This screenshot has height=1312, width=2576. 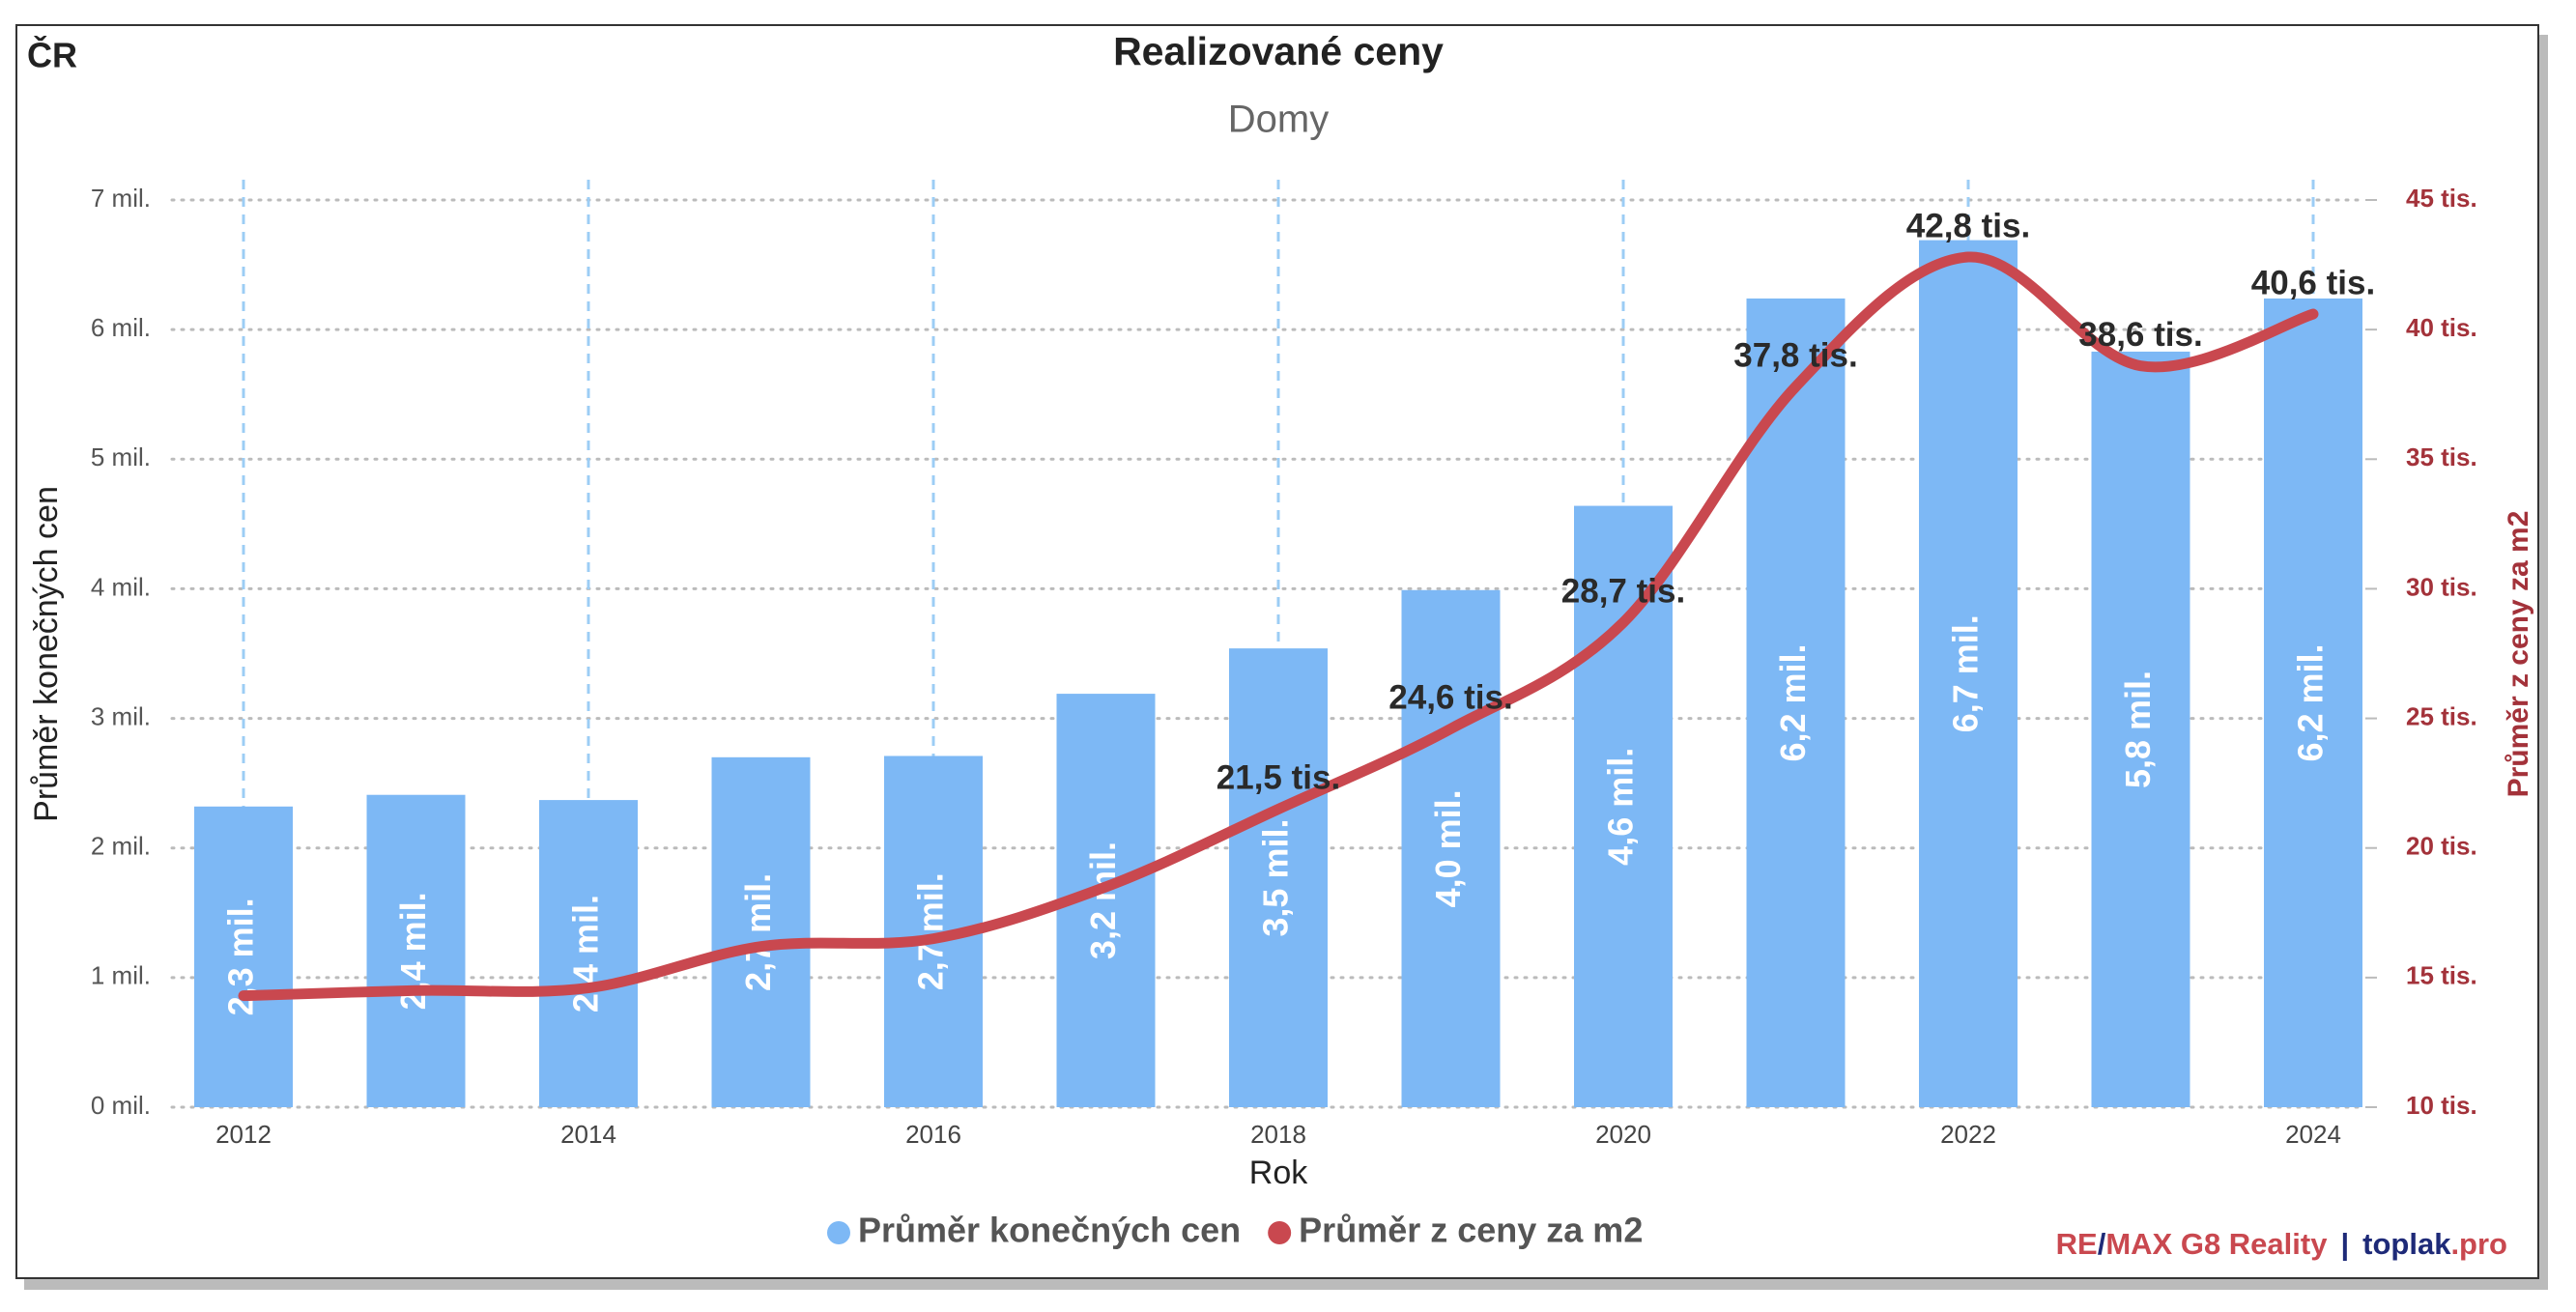 What do you see at coordinates (121, 1106) in the screenshot?
I see `y-tick-label: 0 mil.` at bounding box center [121, 1106].